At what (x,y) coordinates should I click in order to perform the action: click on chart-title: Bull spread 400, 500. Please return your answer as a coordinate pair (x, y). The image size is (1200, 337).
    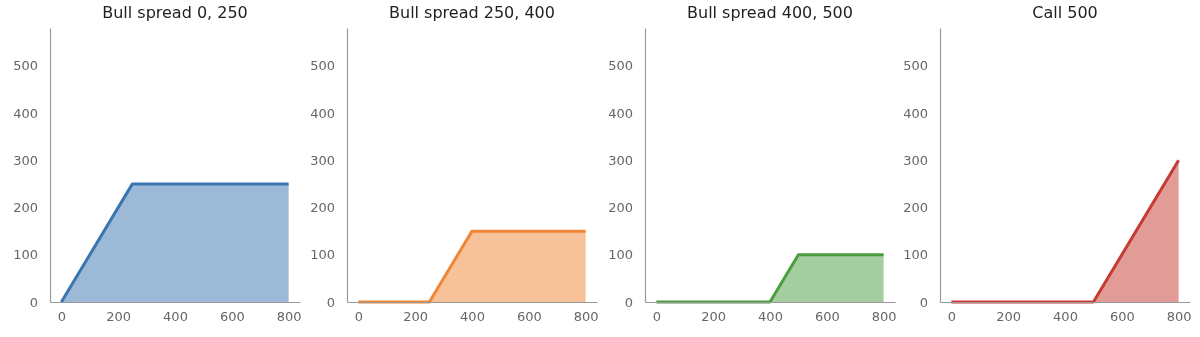
    Looking at the image, I should click on (770, 12).